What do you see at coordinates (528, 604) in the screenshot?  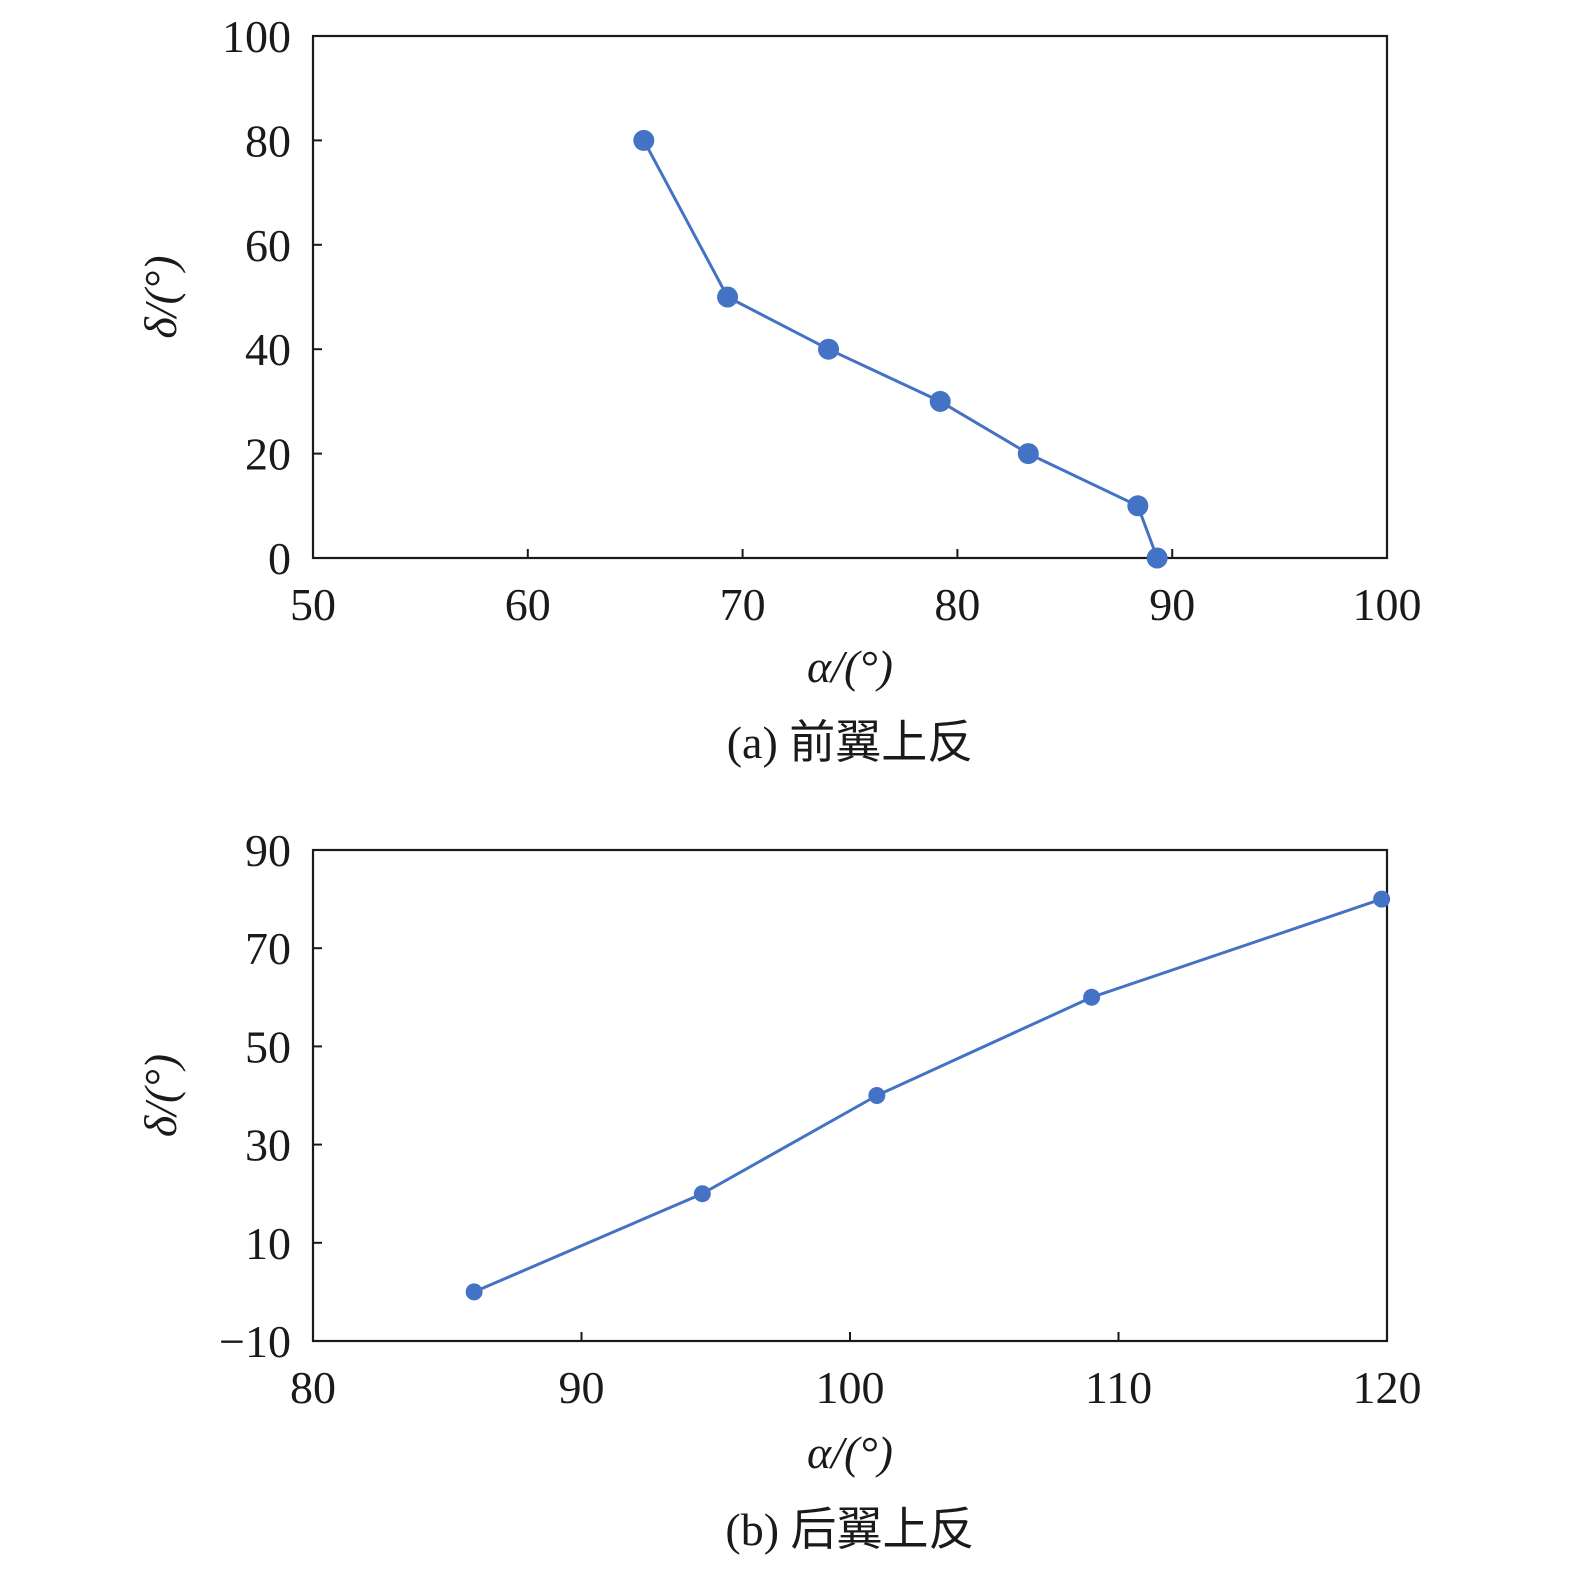 I see `chart-a-x-tick-label: 60` at bounding box center [528, 604].